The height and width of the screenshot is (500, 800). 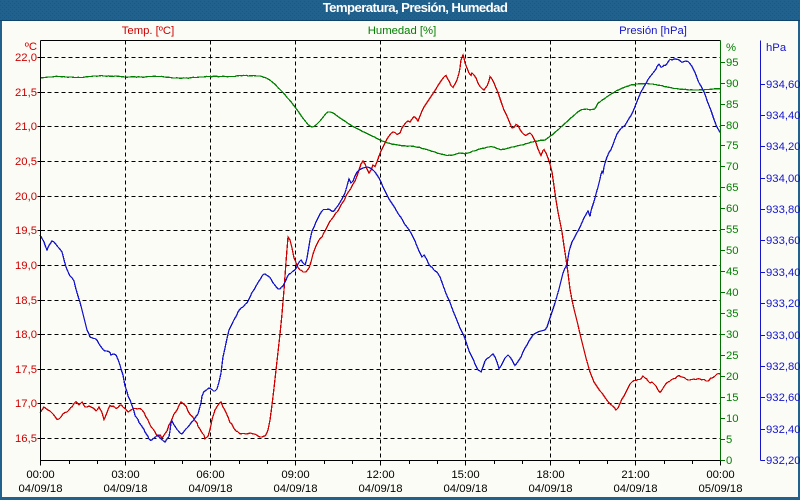 What do you see at coordinates (732, 84) in the screenshot?
I see `svg-text: 90` at bounding box center [732, 84].